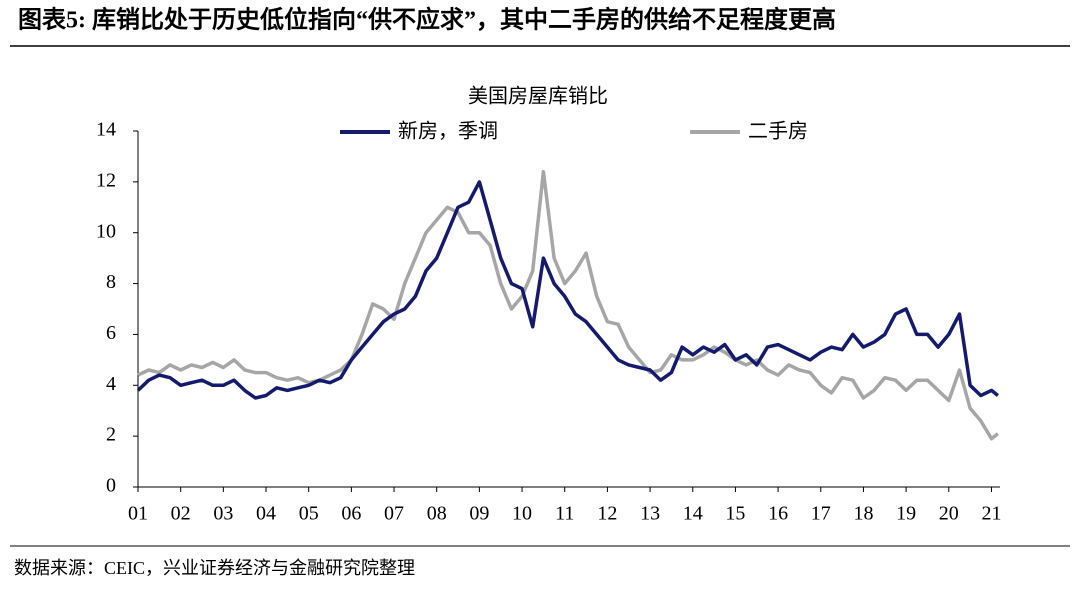 The width and height of the screenshot is (1080, 591). I want to click on x-tick-label: 21, so click(991, 514).